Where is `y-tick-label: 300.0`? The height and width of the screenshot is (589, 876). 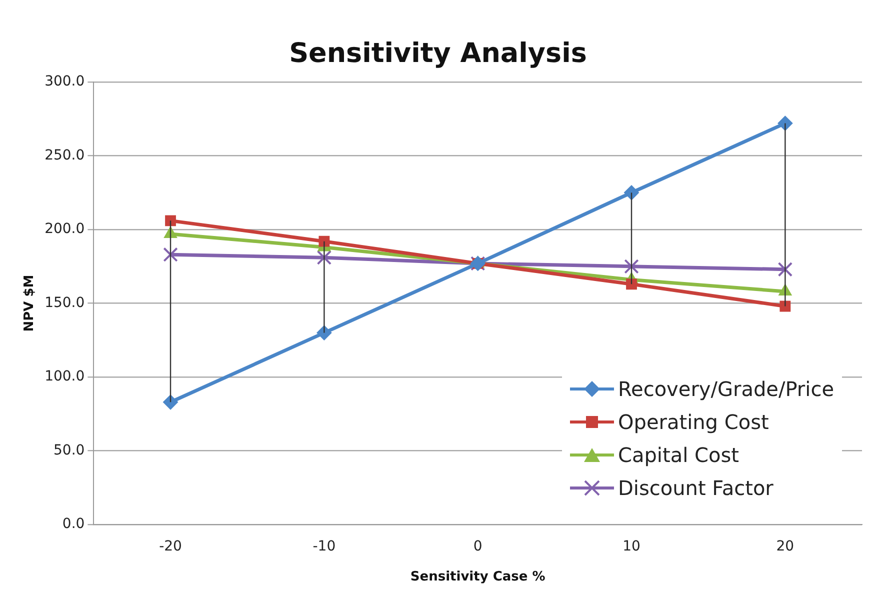
y-tick-label: 300.0 is located at coordinates (64, 82).